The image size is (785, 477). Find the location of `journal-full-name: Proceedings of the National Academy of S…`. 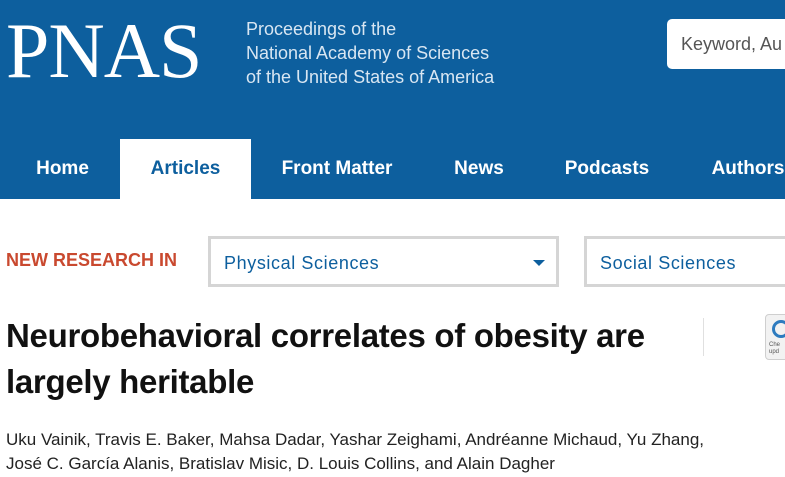

journal-full-name: Proceedings of the National Academy of S… is located at coordinates (370, 53).